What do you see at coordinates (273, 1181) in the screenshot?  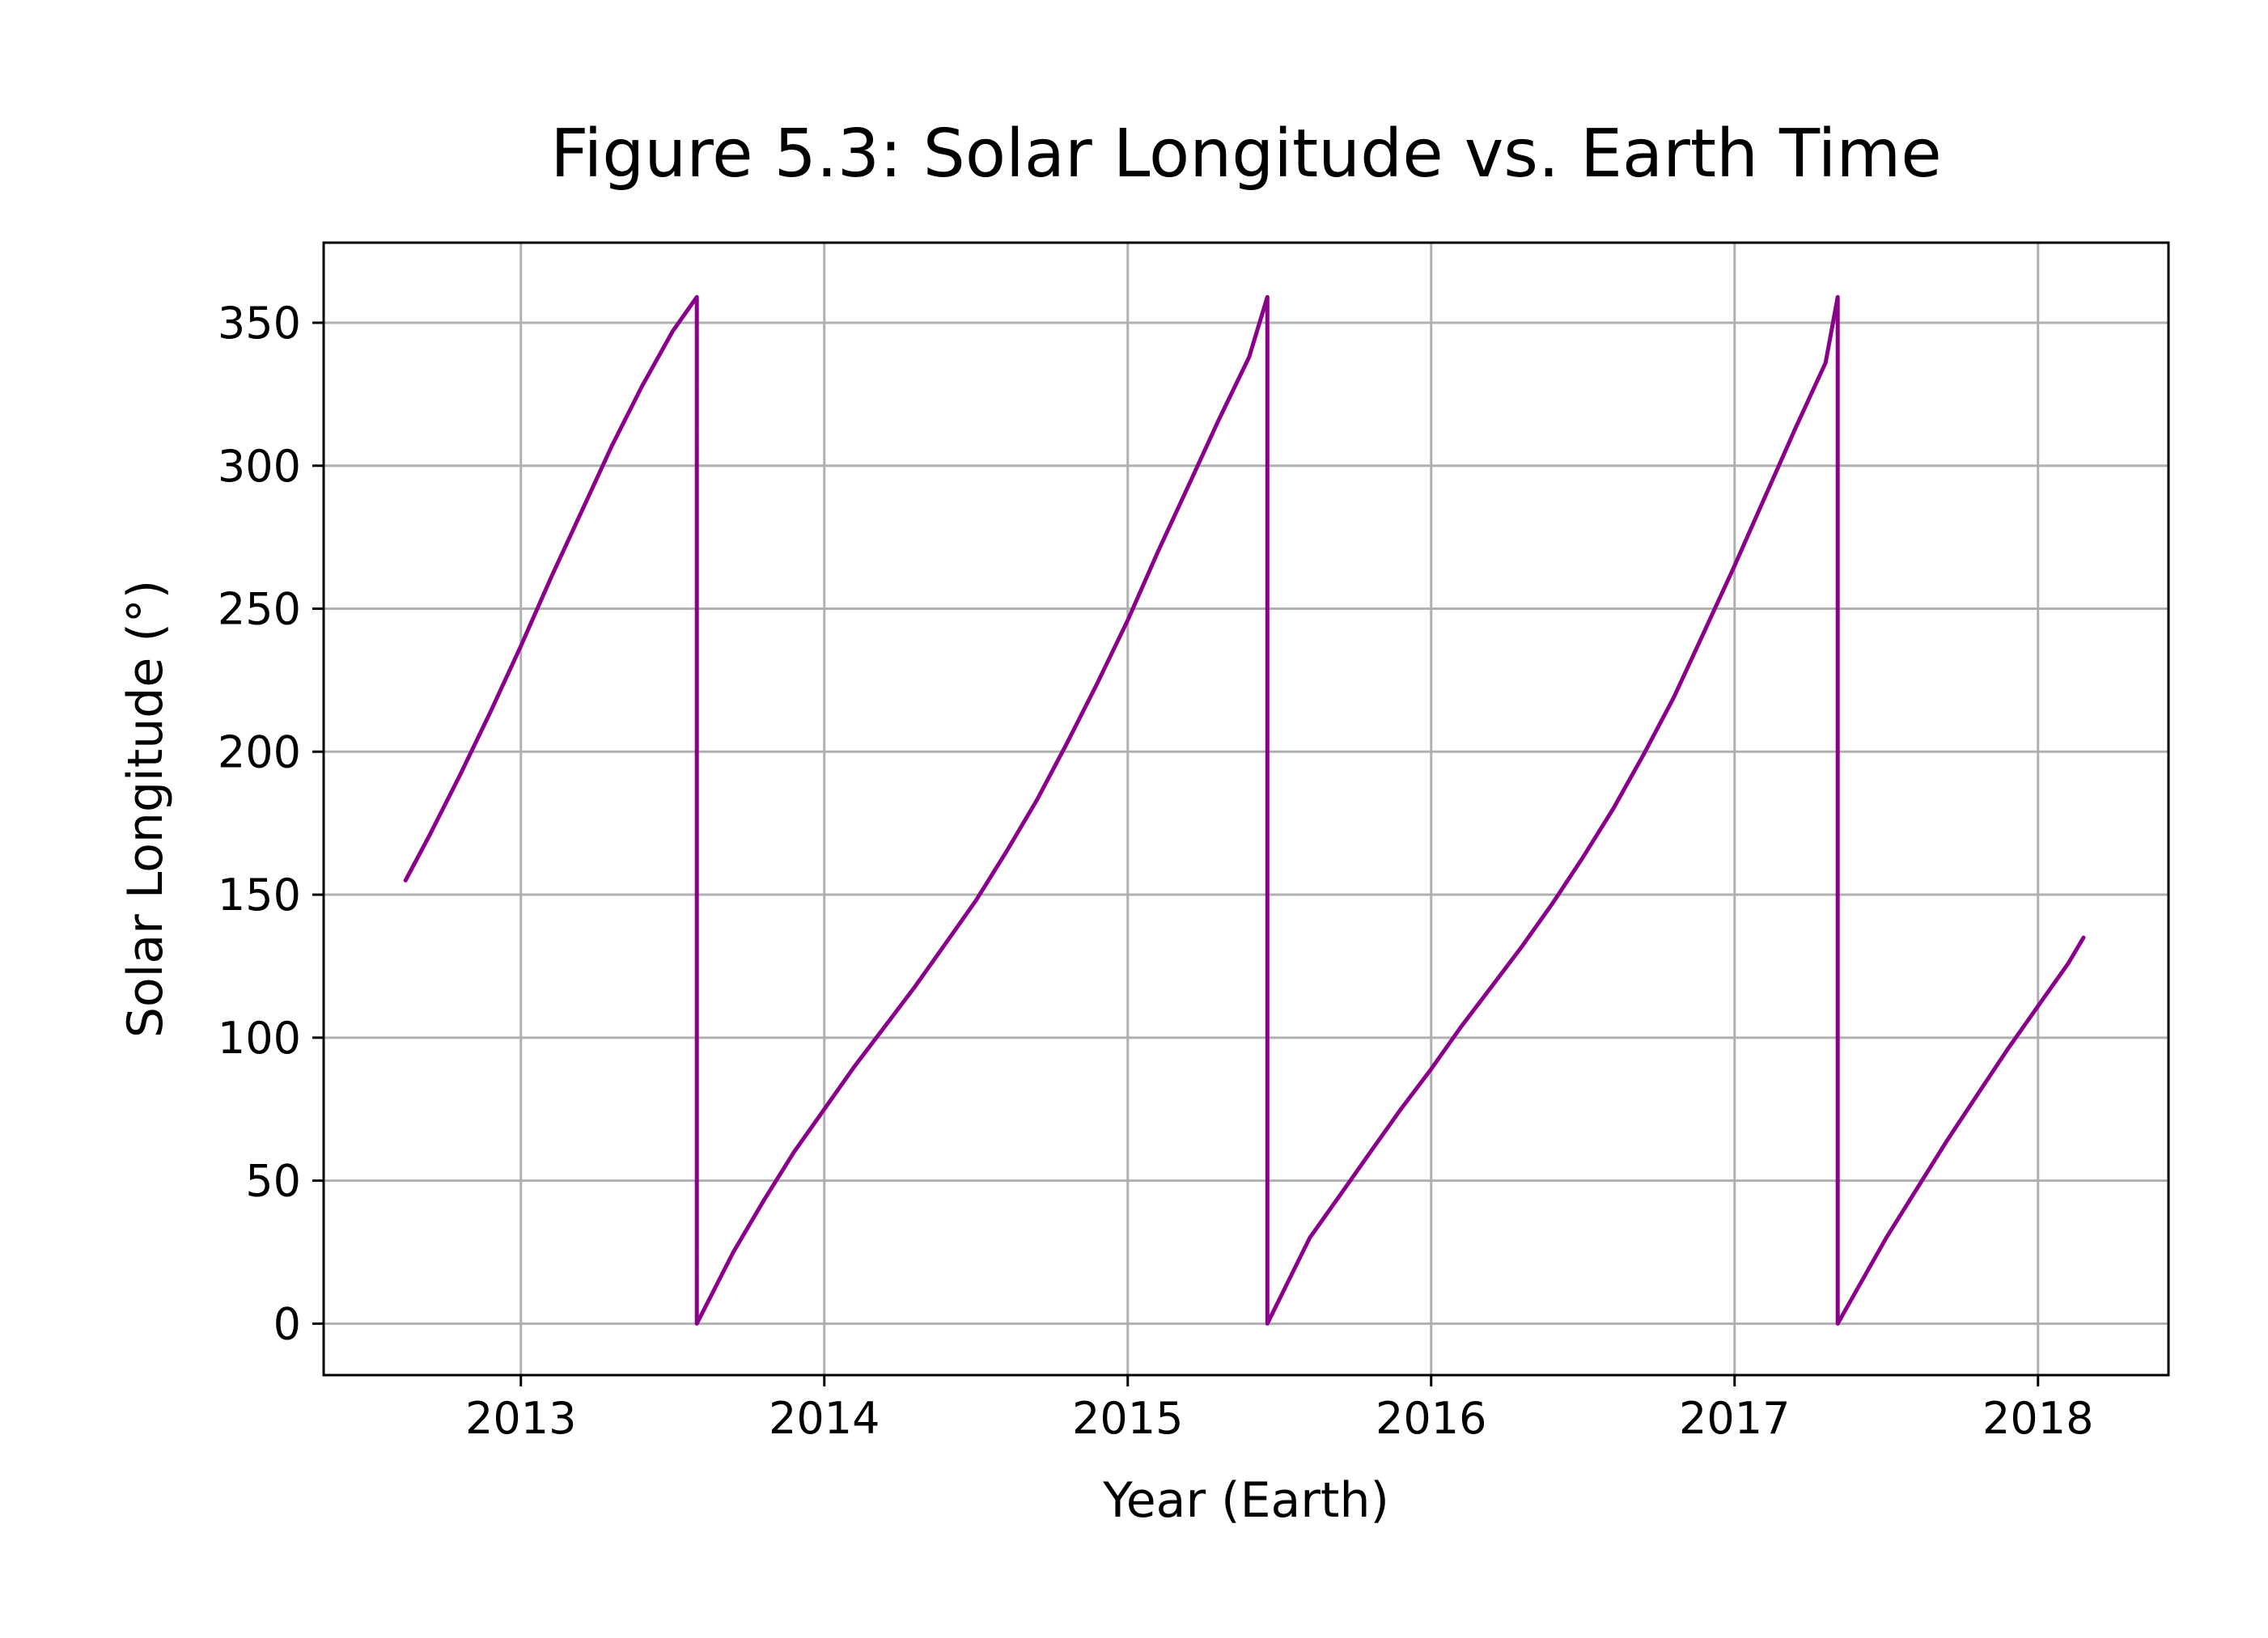 I see `y-tick-label: 50` at bounding box center [273, 1181].